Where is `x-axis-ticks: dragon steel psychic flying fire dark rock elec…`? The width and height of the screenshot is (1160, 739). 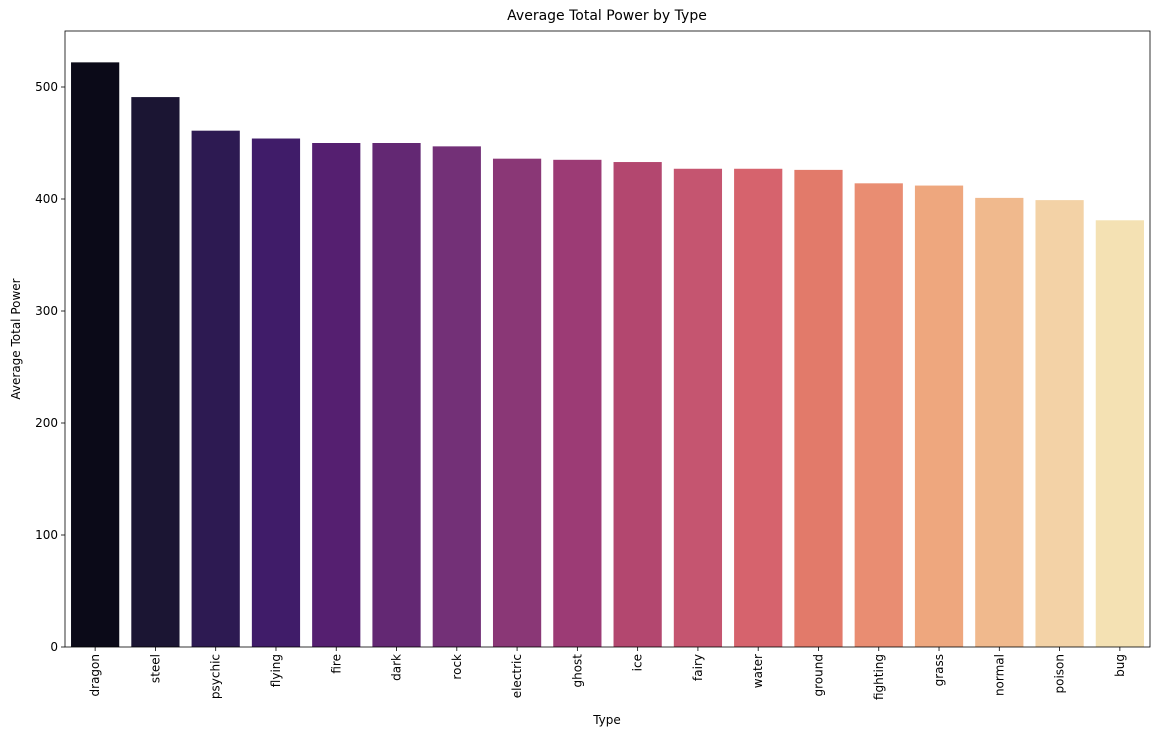 x-axis-ticks: dragon steel psychic flying fire dark rock elec… is located at coordinates (607, 673).